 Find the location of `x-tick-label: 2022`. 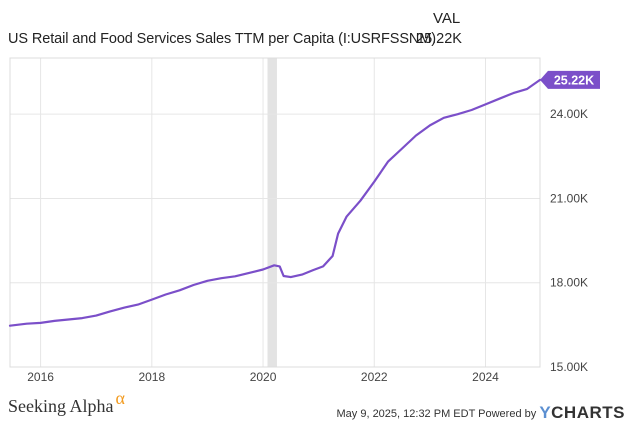

x-tick-label: 2022 is located at coordinates (374, 377).